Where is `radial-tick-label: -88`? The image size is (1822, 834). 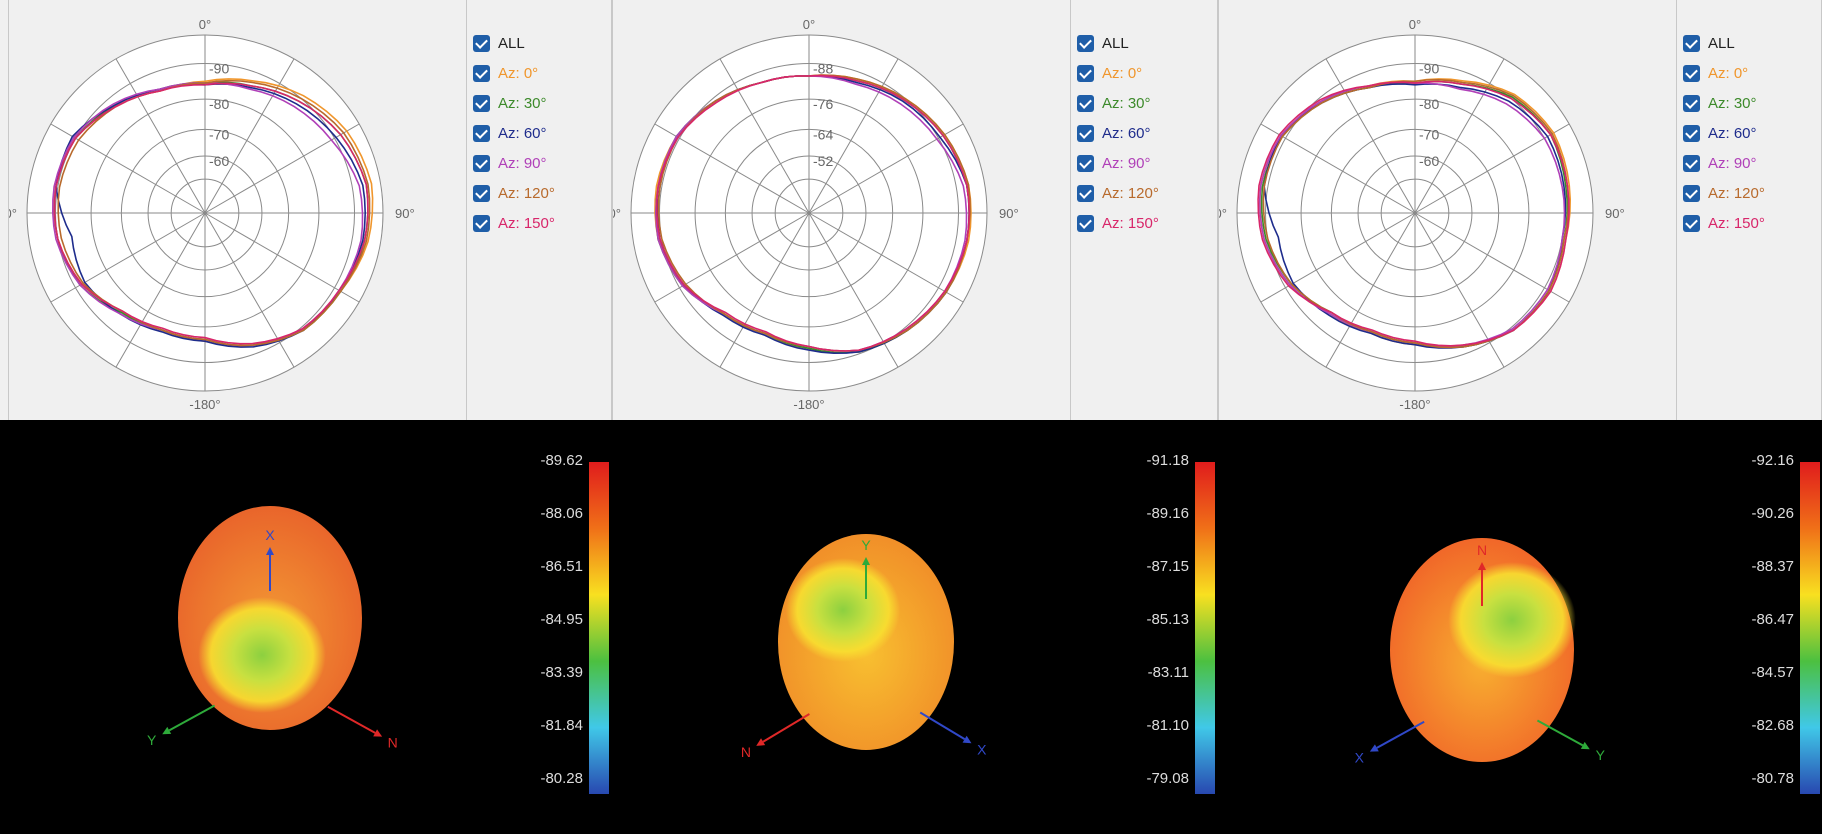
radial-tick-label: -88 is located at coordinates (823, 68).